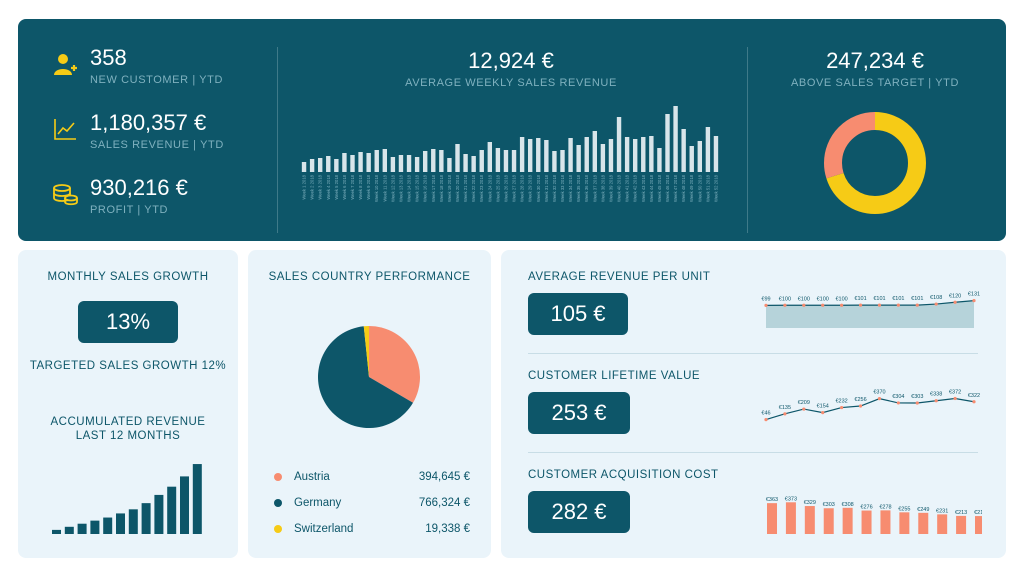  I want to click on cac-label: €276, so click(866, 508).